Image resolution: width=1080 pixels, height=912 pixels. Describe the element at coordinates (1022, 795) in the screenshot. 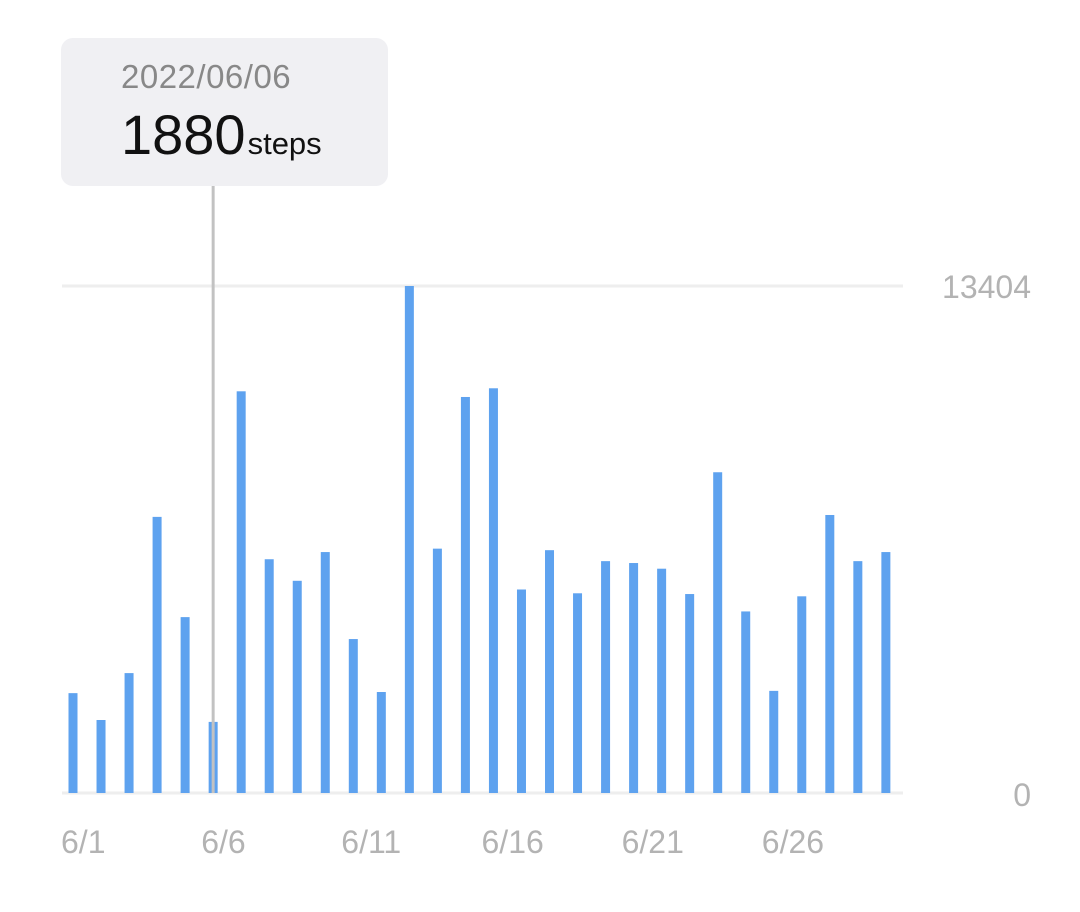

I see `y-tick-label-zero: 0` at that location.